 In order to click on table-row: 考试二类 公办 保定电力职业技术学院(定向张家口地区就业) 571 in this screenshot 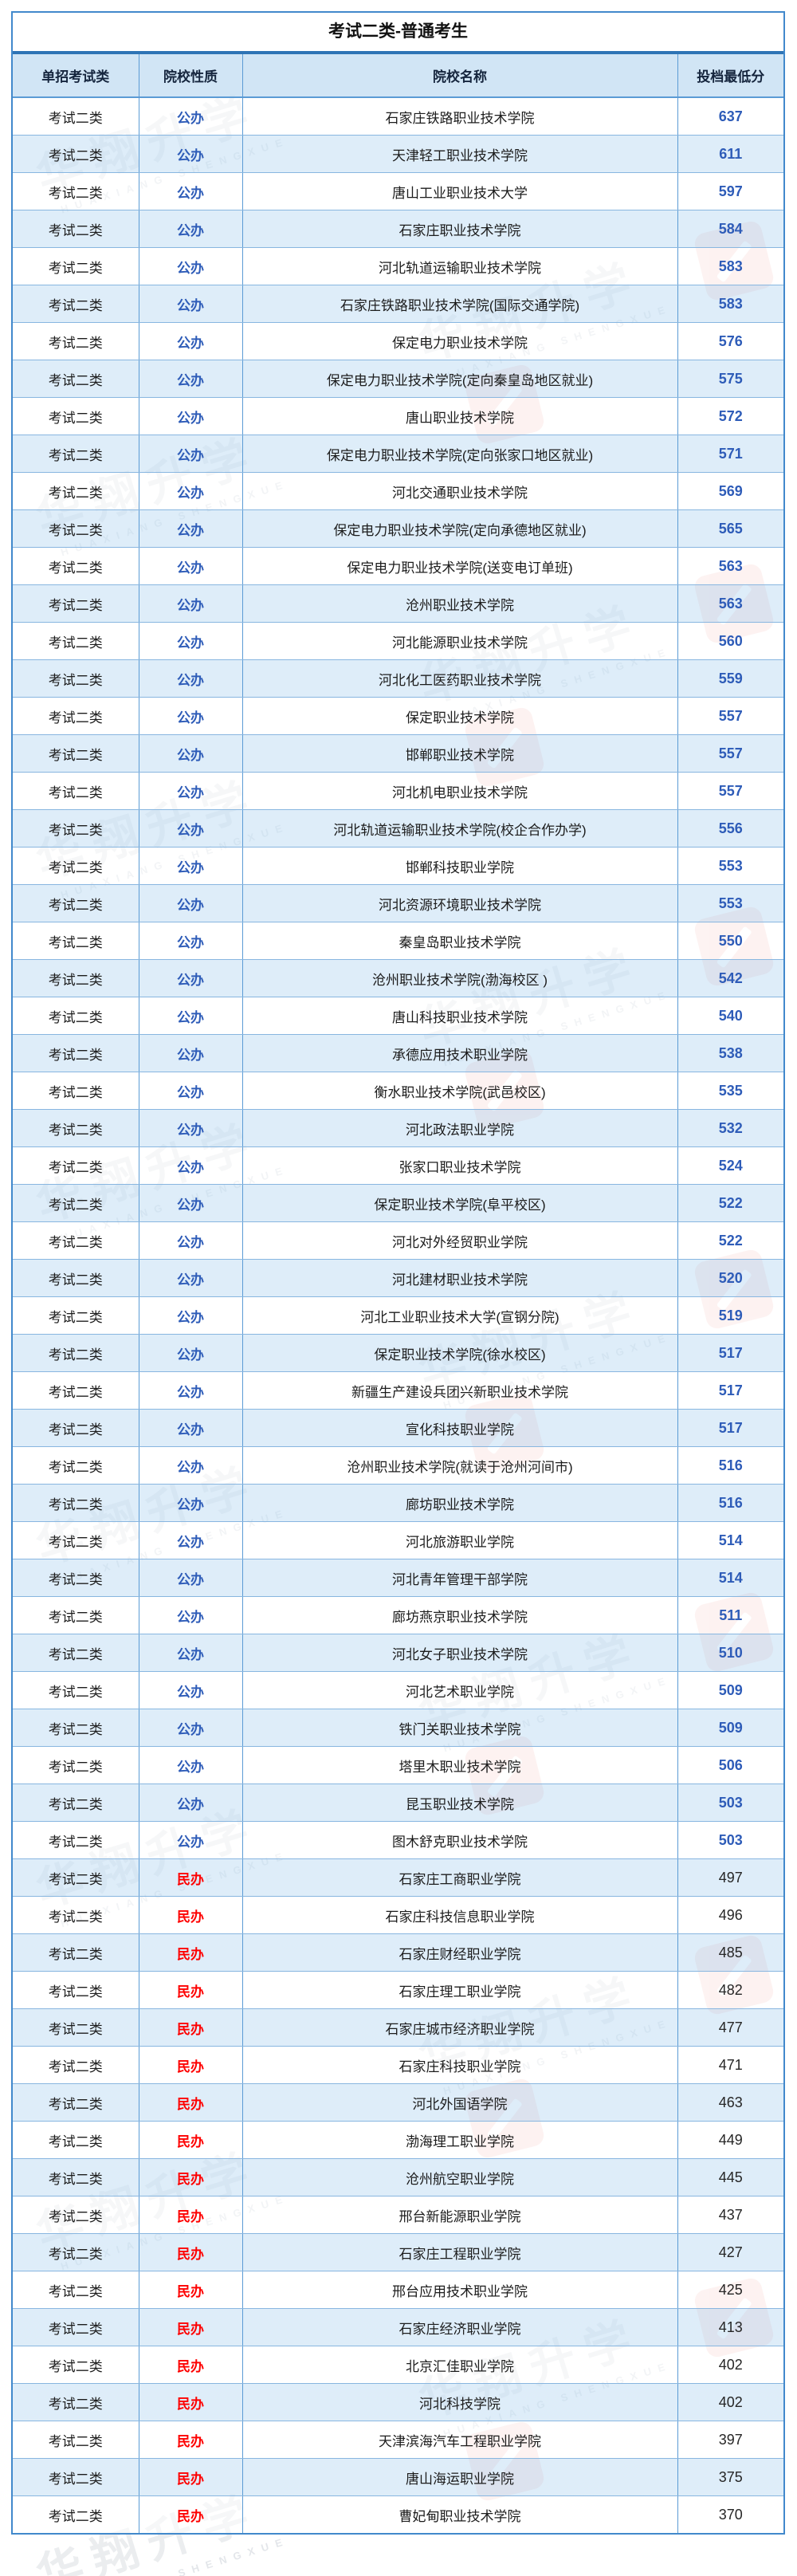, I will do `click(398, 454)`.